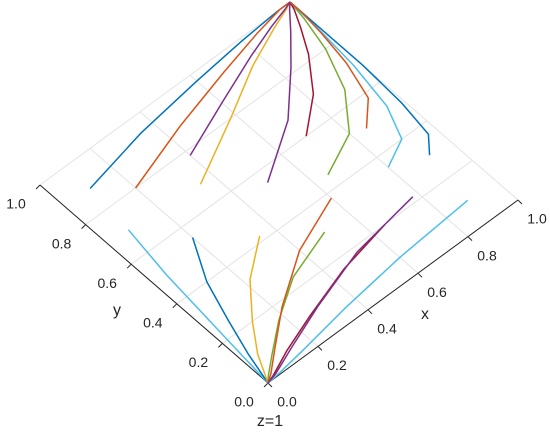 The height and width of the screenshot is (432, 550). I want to click on y-tick-label: 0.8, so click(62, 243).